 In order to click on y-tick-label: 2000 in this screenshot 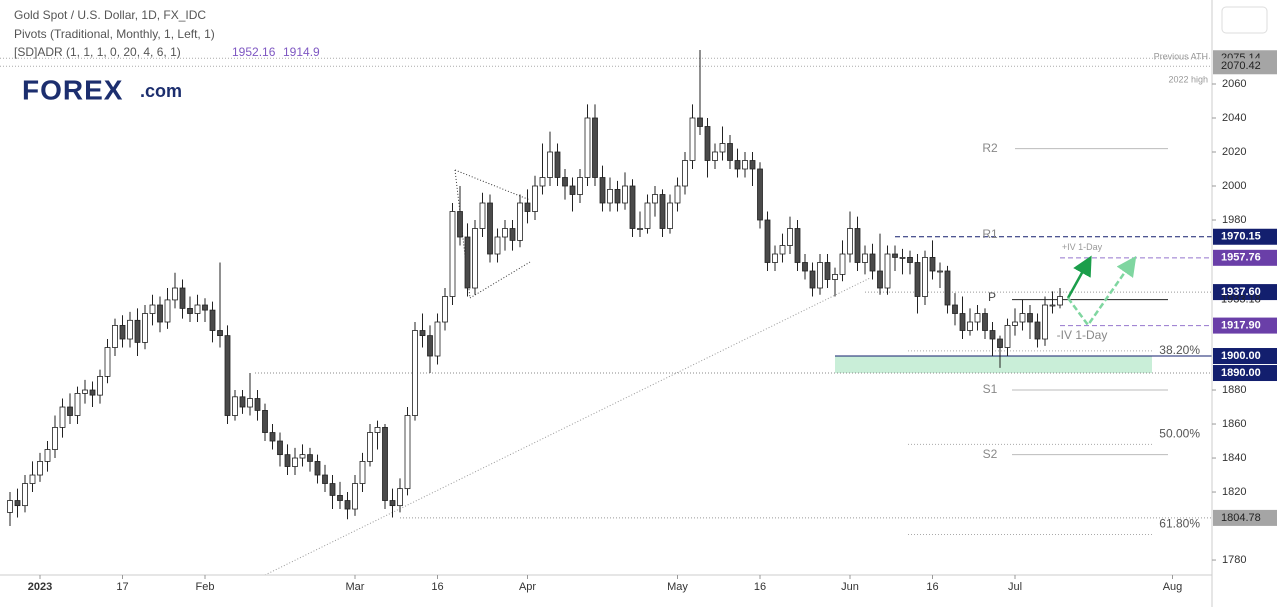, I will do `click(1234, 186)`.